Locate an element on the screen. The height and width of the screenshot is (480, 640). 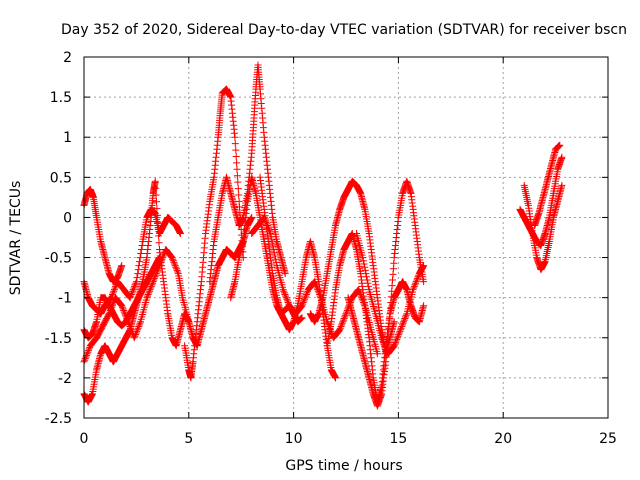
y-tick-label: -1.5 is located at coordinates (58, 339).